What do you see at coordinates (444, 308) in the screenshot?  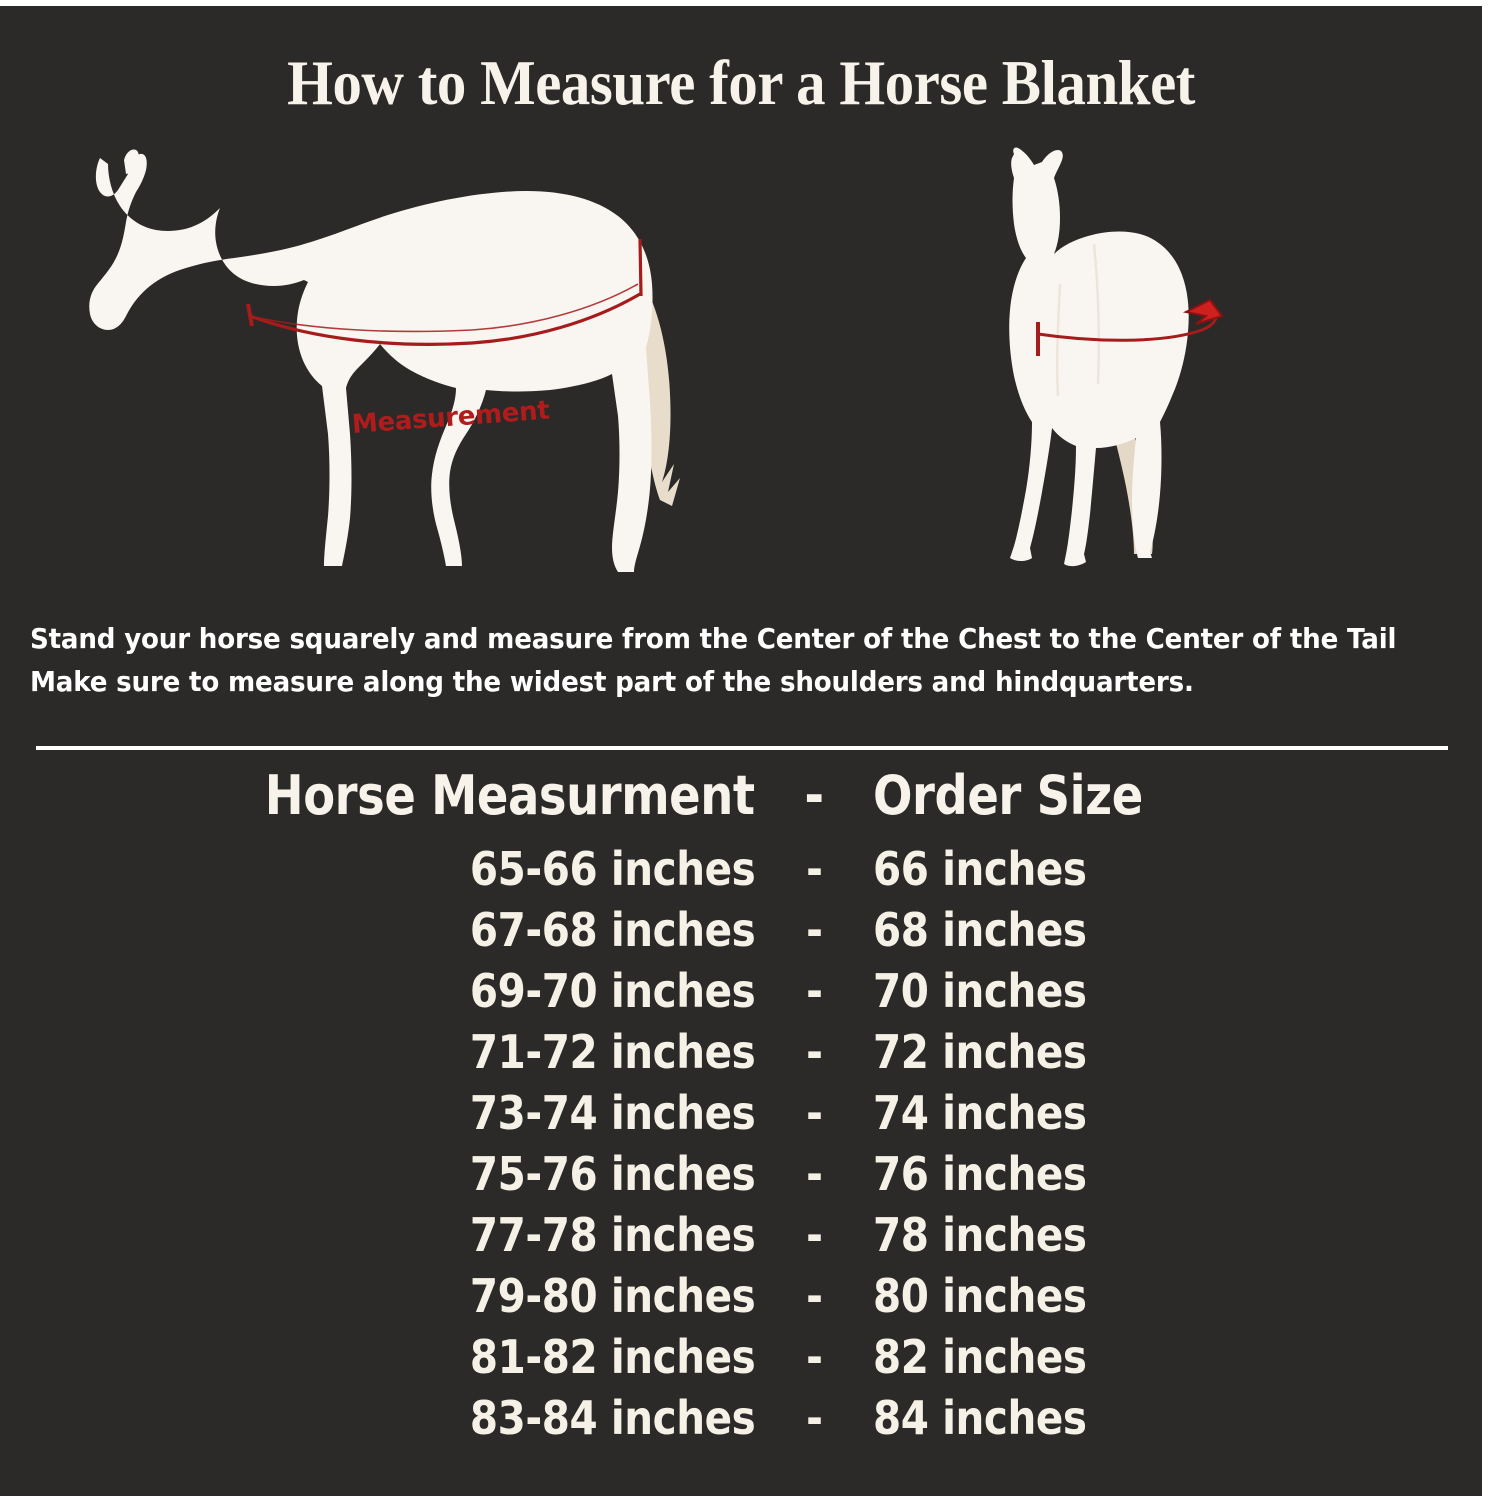 I see `measurement-line-lower` at bounding box center [444, 308].